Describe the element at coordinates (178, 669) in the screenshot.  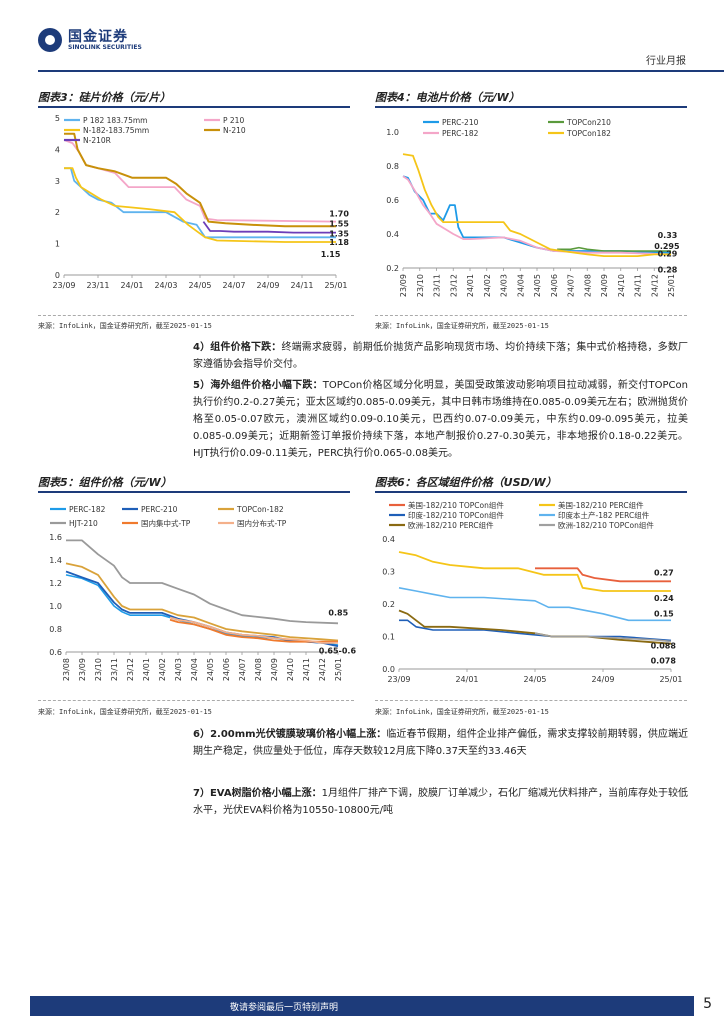
I see `fig5-x-tick-label: 24/03` at that location.